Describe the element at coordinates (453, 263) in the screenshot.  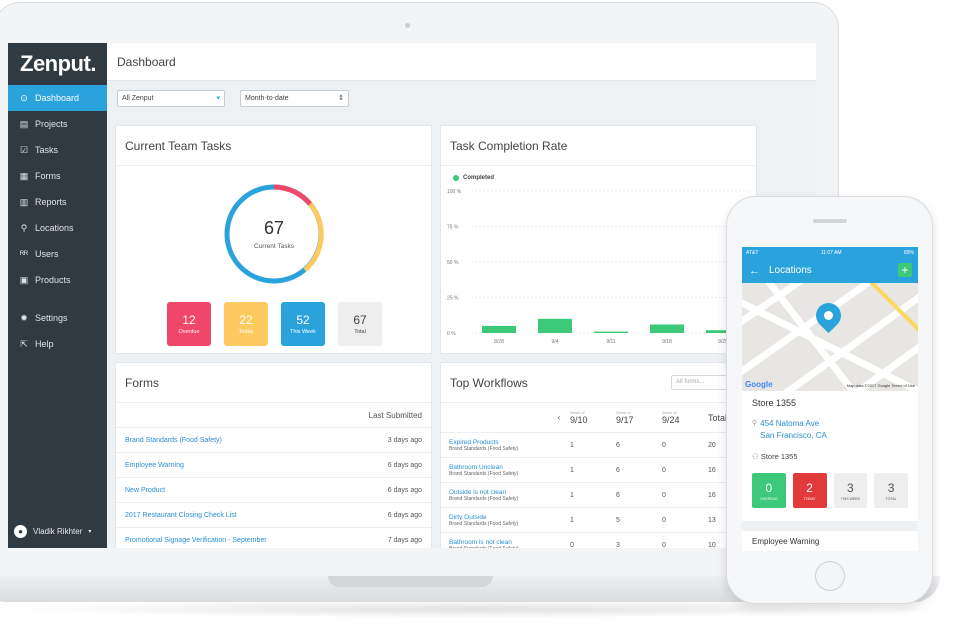
I see `y-tick-label: 50 %` at that location.